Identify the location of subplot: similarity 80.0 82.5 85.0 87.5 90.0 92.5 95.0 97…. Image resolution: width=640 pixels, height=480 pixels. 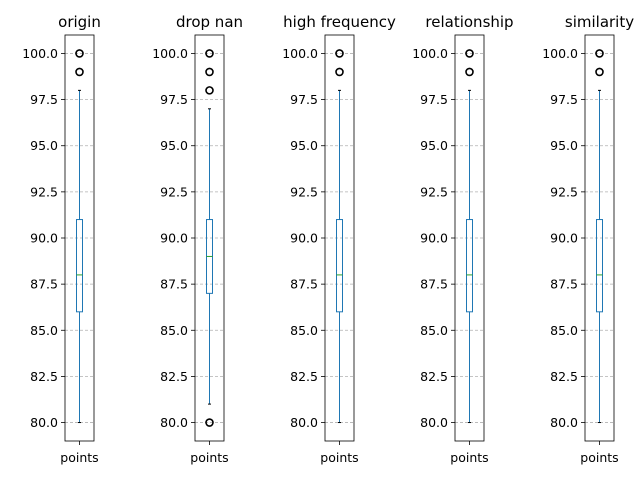
(588, 239).